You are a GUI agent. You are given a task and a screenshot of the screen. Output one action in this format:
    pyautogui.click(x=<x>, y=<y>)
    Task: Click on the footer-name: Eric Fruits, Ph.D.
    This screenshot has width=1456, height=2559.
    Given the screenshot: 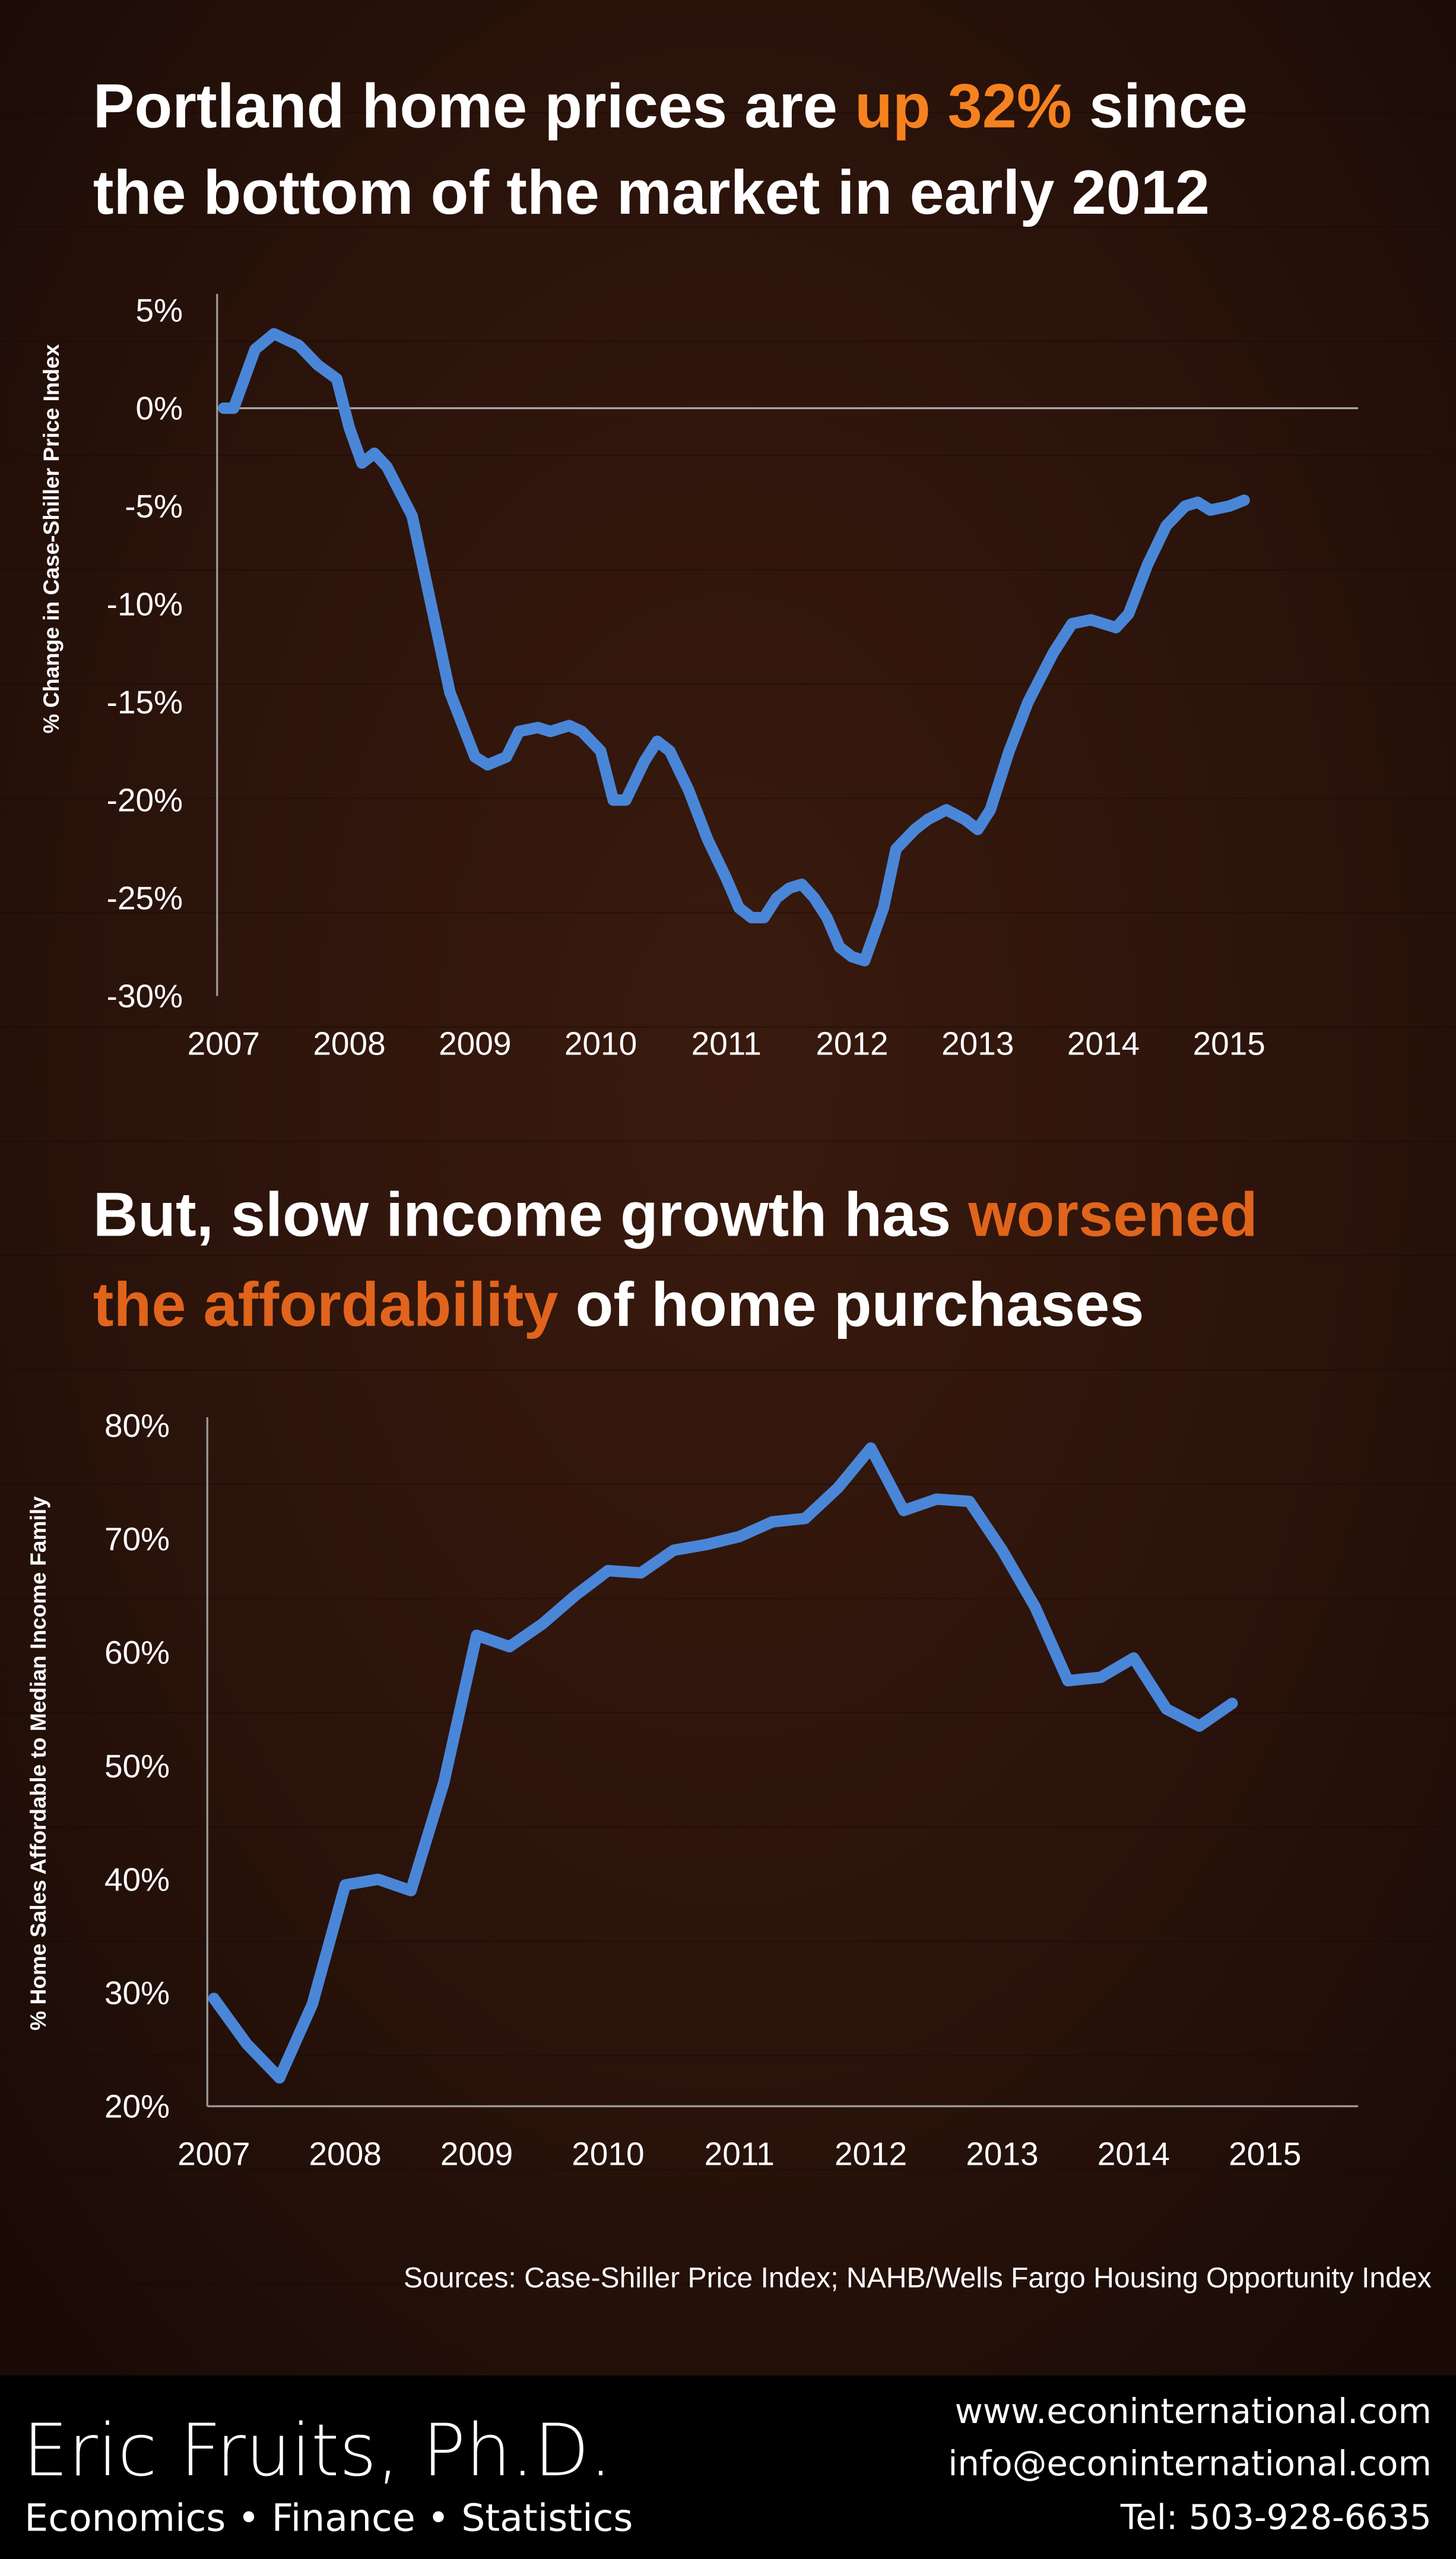 What is the action you would take?
    pyautogui.click(x=318, y=2451)
    